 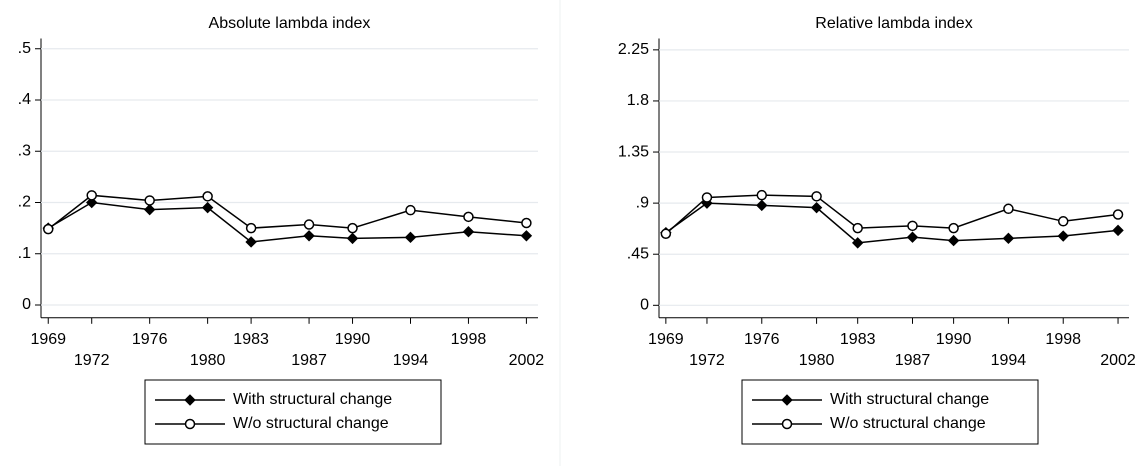 What do you see at coordinates (633, 151) in the screenshot?
I see `y-tick-label: 1.35` at bounding box center [633, 151].